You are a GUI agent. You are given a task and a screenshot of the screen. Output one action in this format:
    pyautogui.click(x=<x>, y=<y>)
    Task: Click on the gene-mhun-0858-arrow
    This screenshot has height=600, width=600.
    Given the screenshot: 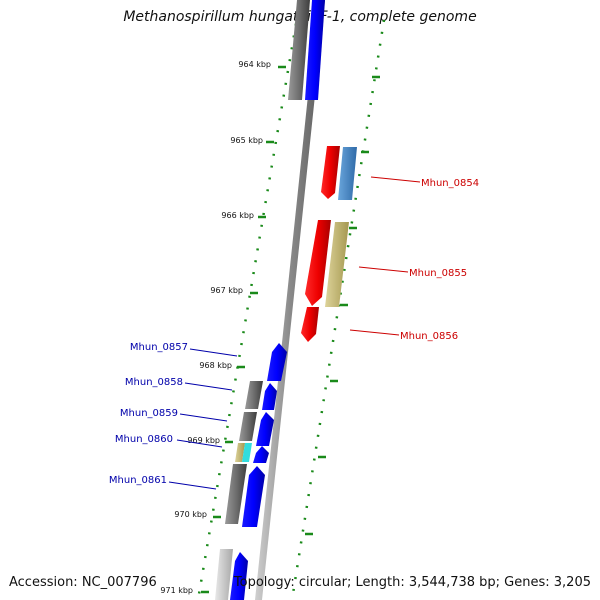 What is the action you would take?
    pyautogui.click(x=269, y=396)
    